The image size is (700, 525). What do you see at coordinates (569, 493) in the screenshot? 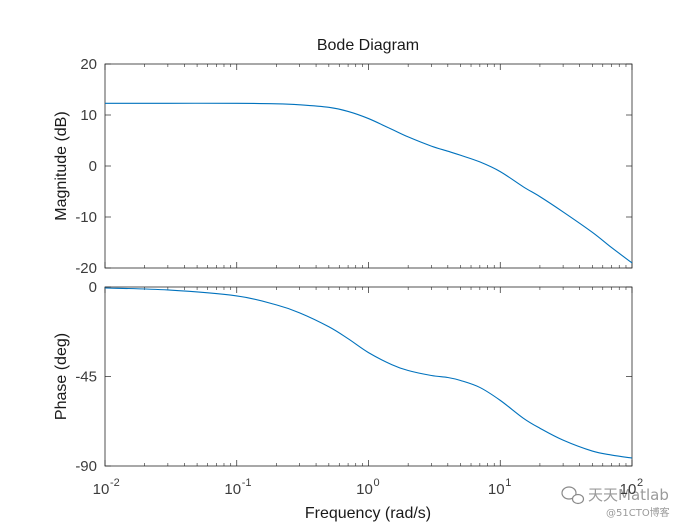
I see `wechat-bubble-large` at bounding box center [569, 493].